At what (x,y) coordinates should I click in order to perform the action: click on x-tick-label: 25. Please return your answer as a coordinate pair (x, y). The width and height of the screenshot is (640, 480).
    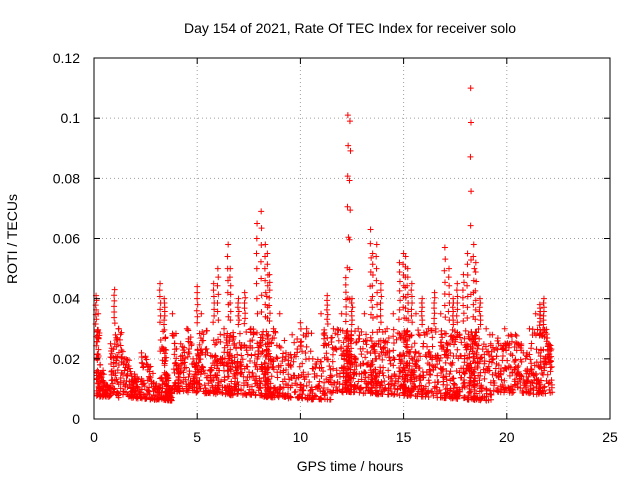
    Looking at the image, I should click on (610, 437).